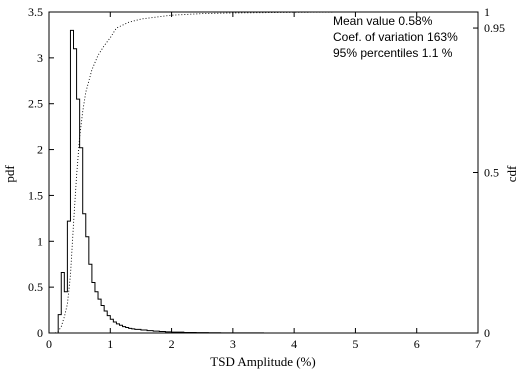 The width and height of the screenshot is (525, 373). What do you see at coordinates (417, 344) in the screenshot?
I see `x-tick-label: 6` at bounding box center [417, 344].